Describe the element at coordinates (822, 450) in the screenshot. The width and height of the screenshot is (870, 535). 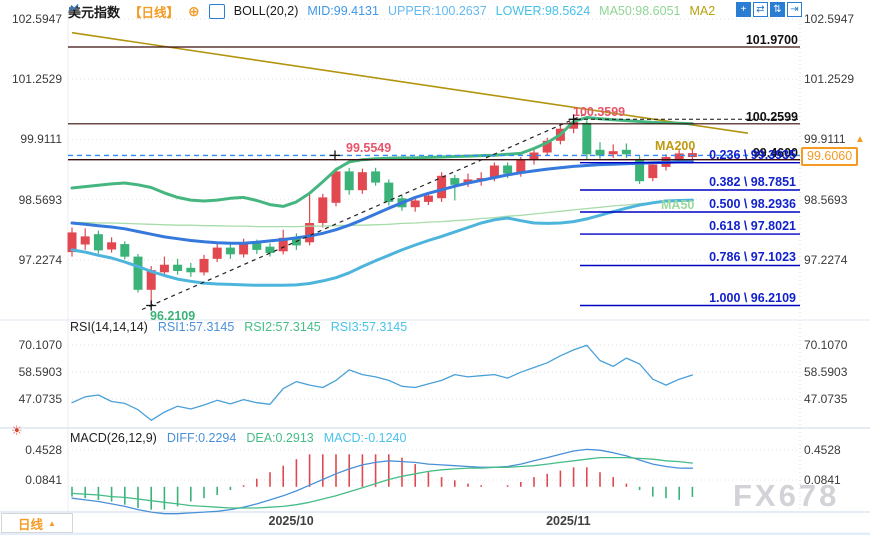
I see `macd-axis-label-right: 0.4528` at that location.